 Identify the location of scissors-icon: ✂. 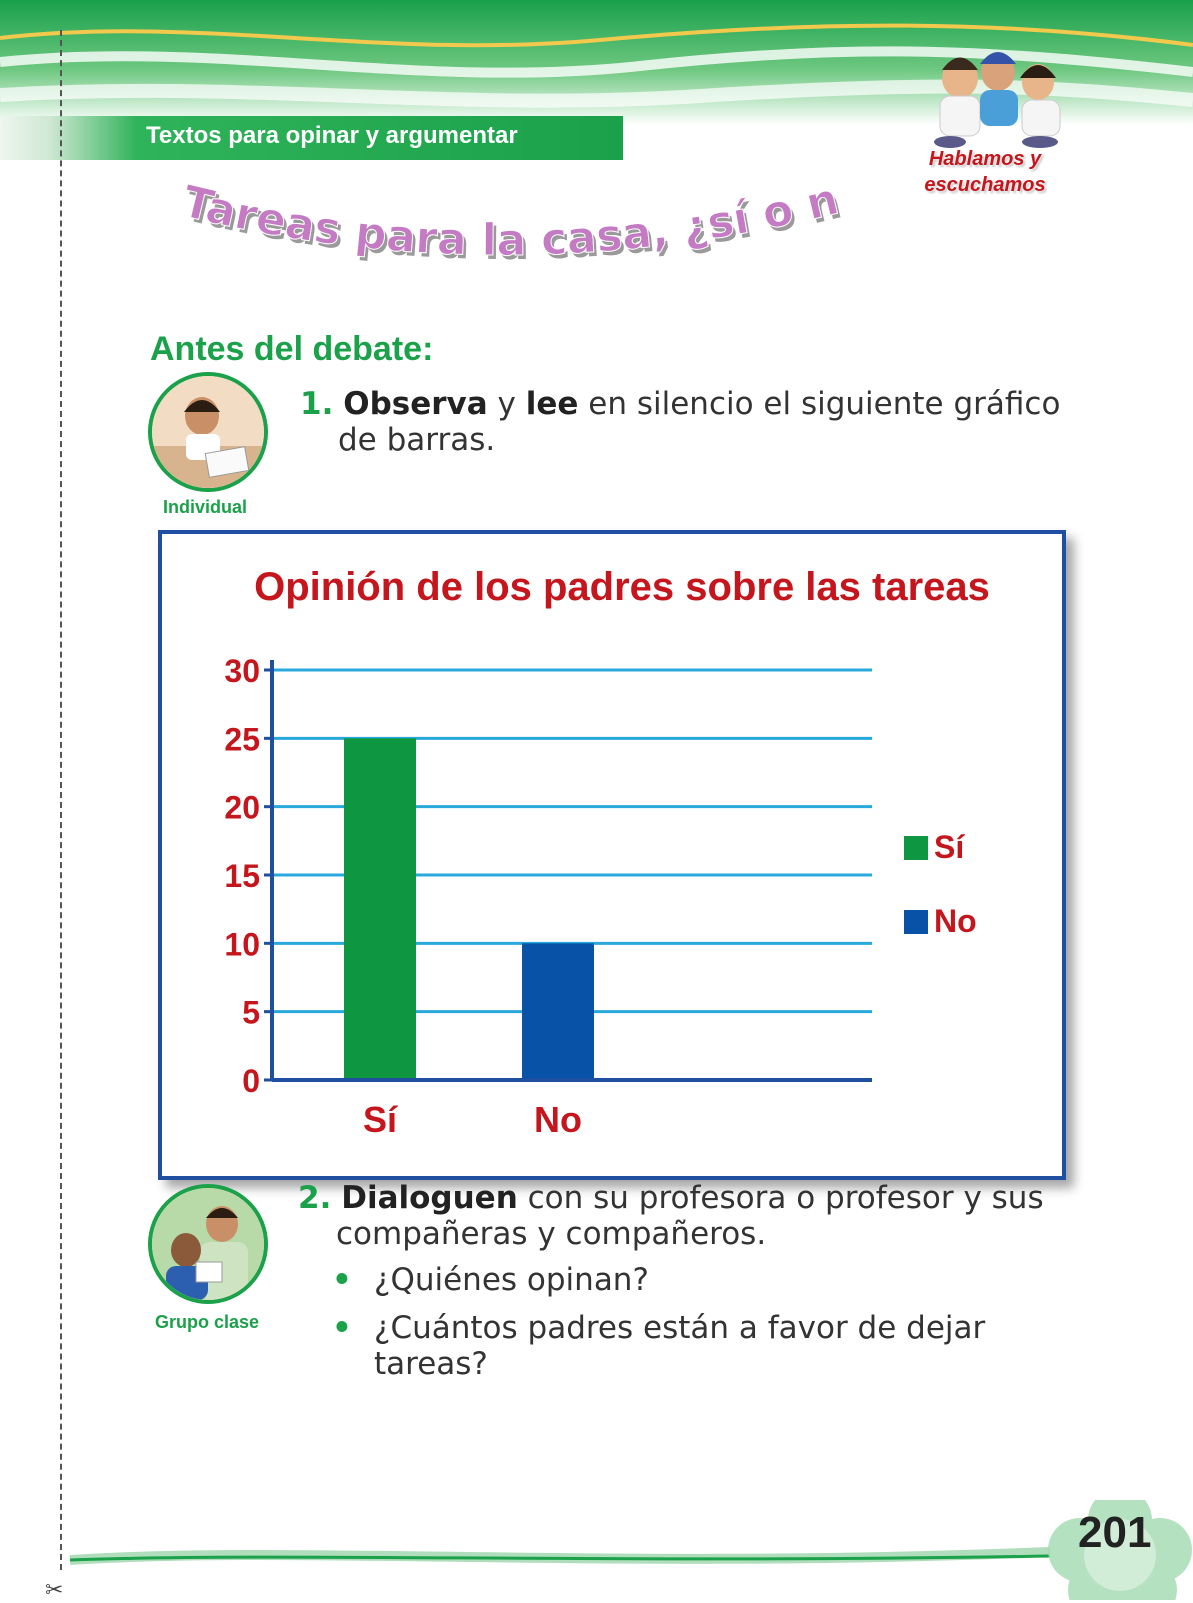
(54, 1590).